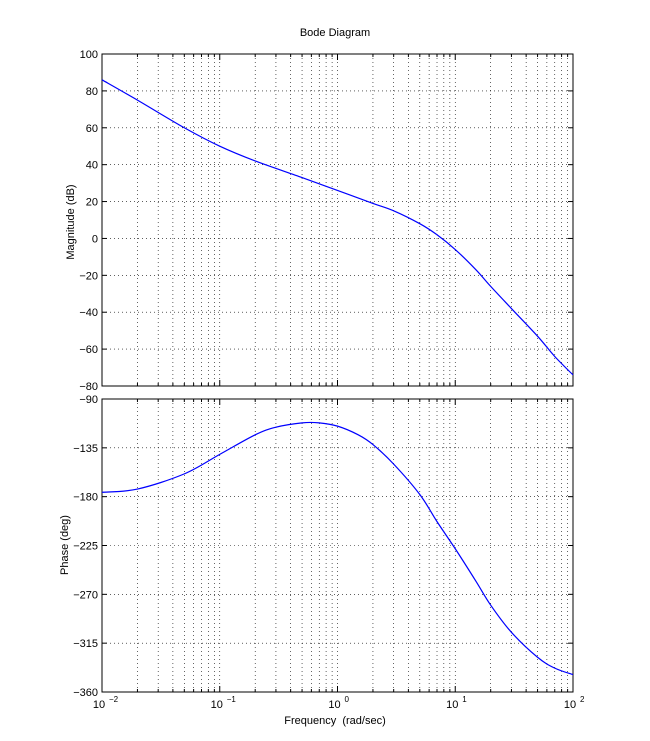 Image resolution: width=650 pixels, height=741 pixels. I want to click on mag-y-tick-label: −80, so click(88, 387).